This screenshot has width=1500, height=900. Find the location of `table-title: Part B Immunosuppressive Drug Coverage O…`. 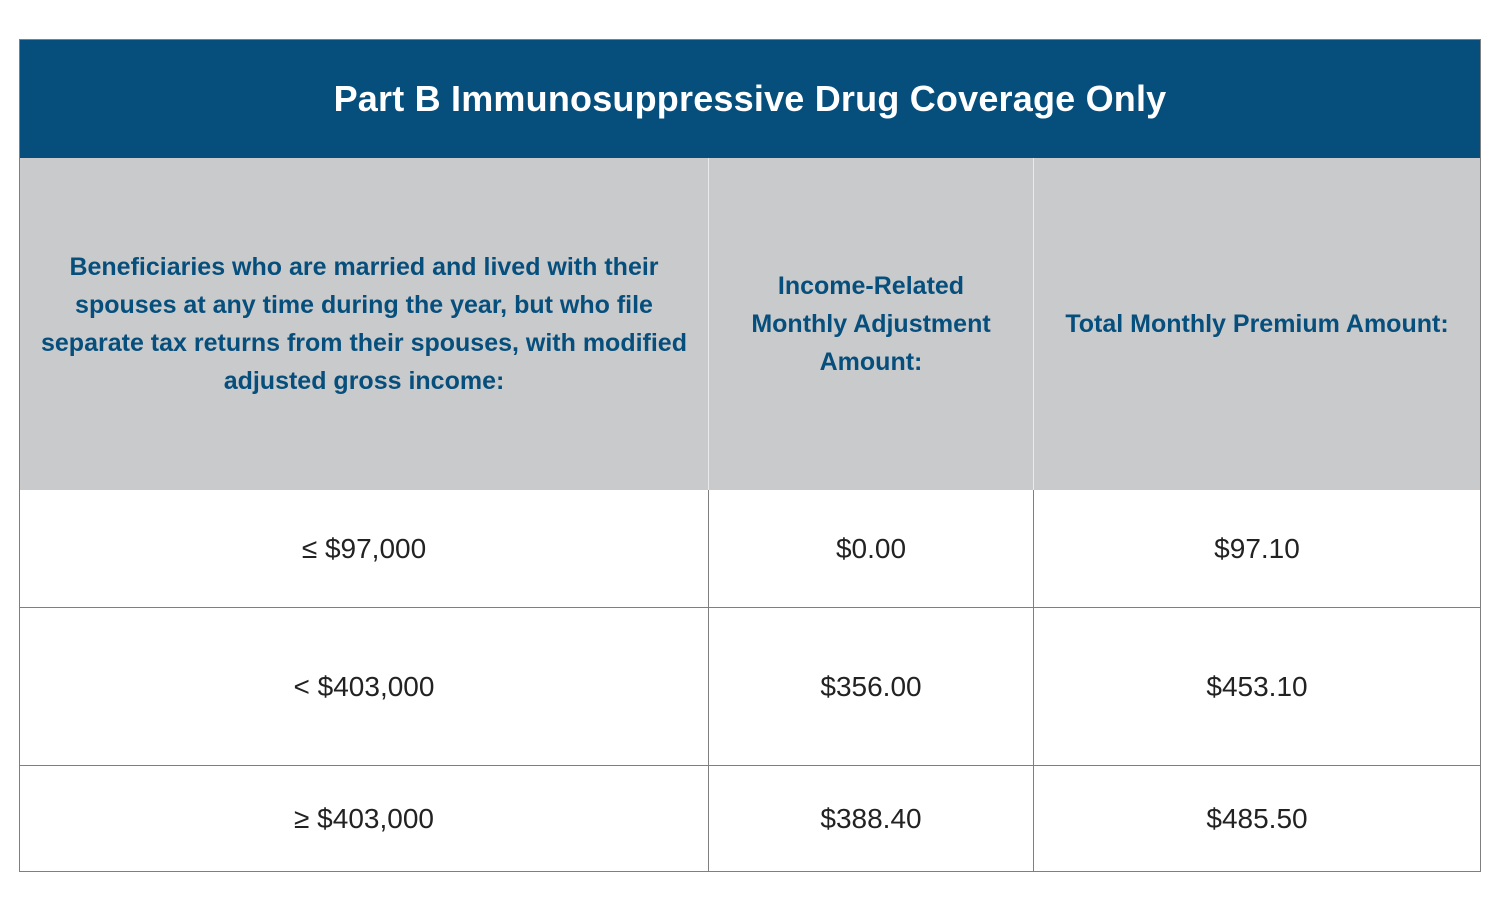

table-title: Part B Immunosuppressive Drug Coverage O… is located at coordinates (750, 99).